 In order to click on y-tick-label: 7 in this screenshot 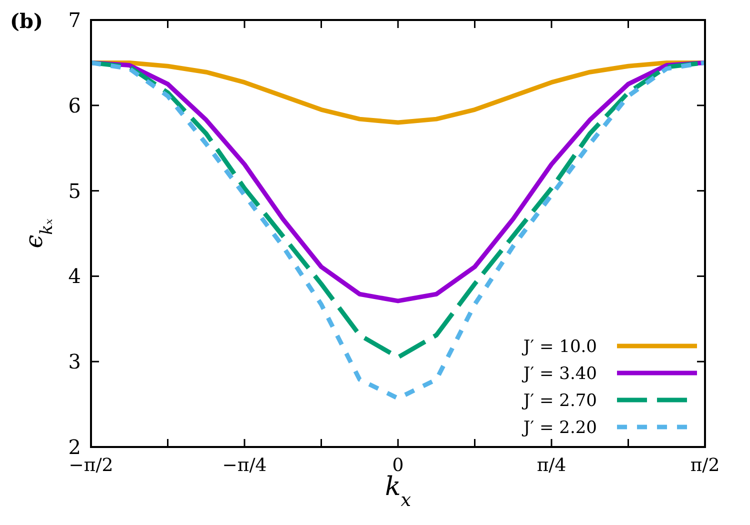, I will do `click(74, 20)`.